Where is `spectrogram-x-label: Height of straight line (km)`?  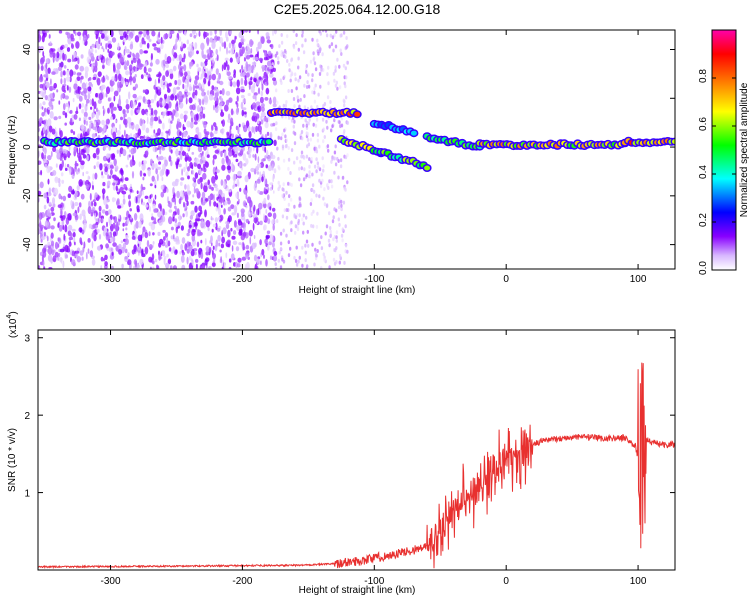 spectrogram-x-label: Height of straight line (km) is located at coordinates (357, 290).